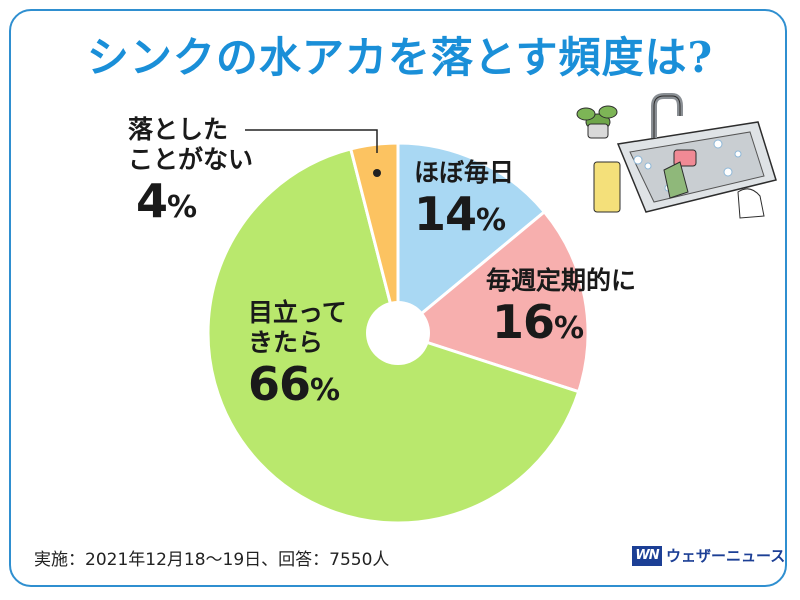 This screenshot has height=600, width=800. I want to click on survey-footnote: 実施：2021年12月18～19日、回答：7550人, so click(212, 560).